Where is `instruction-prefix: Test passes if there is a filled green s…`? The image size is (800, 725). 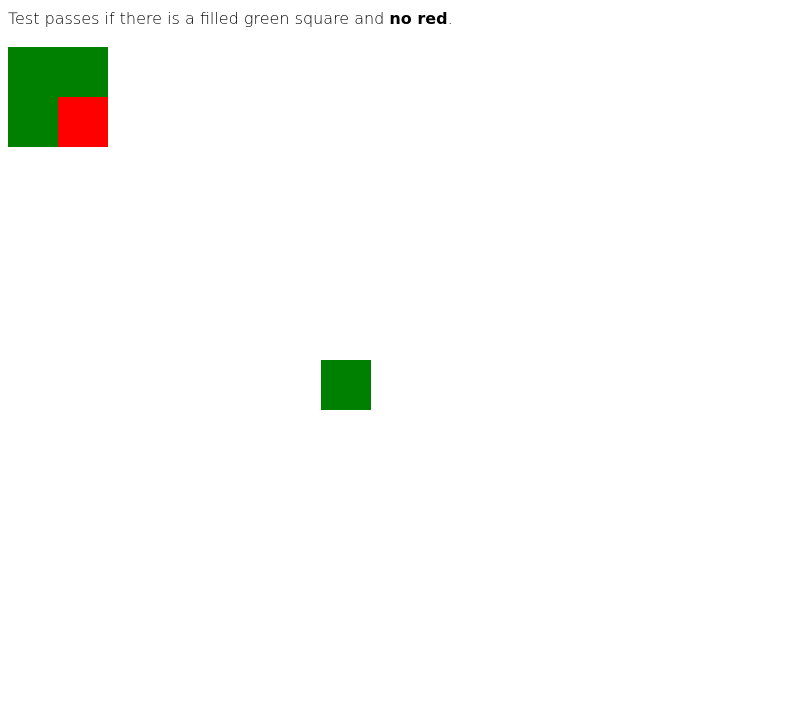
instruction-prefix: Test passes if there is a filled green s… is located at coordinates (199, 18).